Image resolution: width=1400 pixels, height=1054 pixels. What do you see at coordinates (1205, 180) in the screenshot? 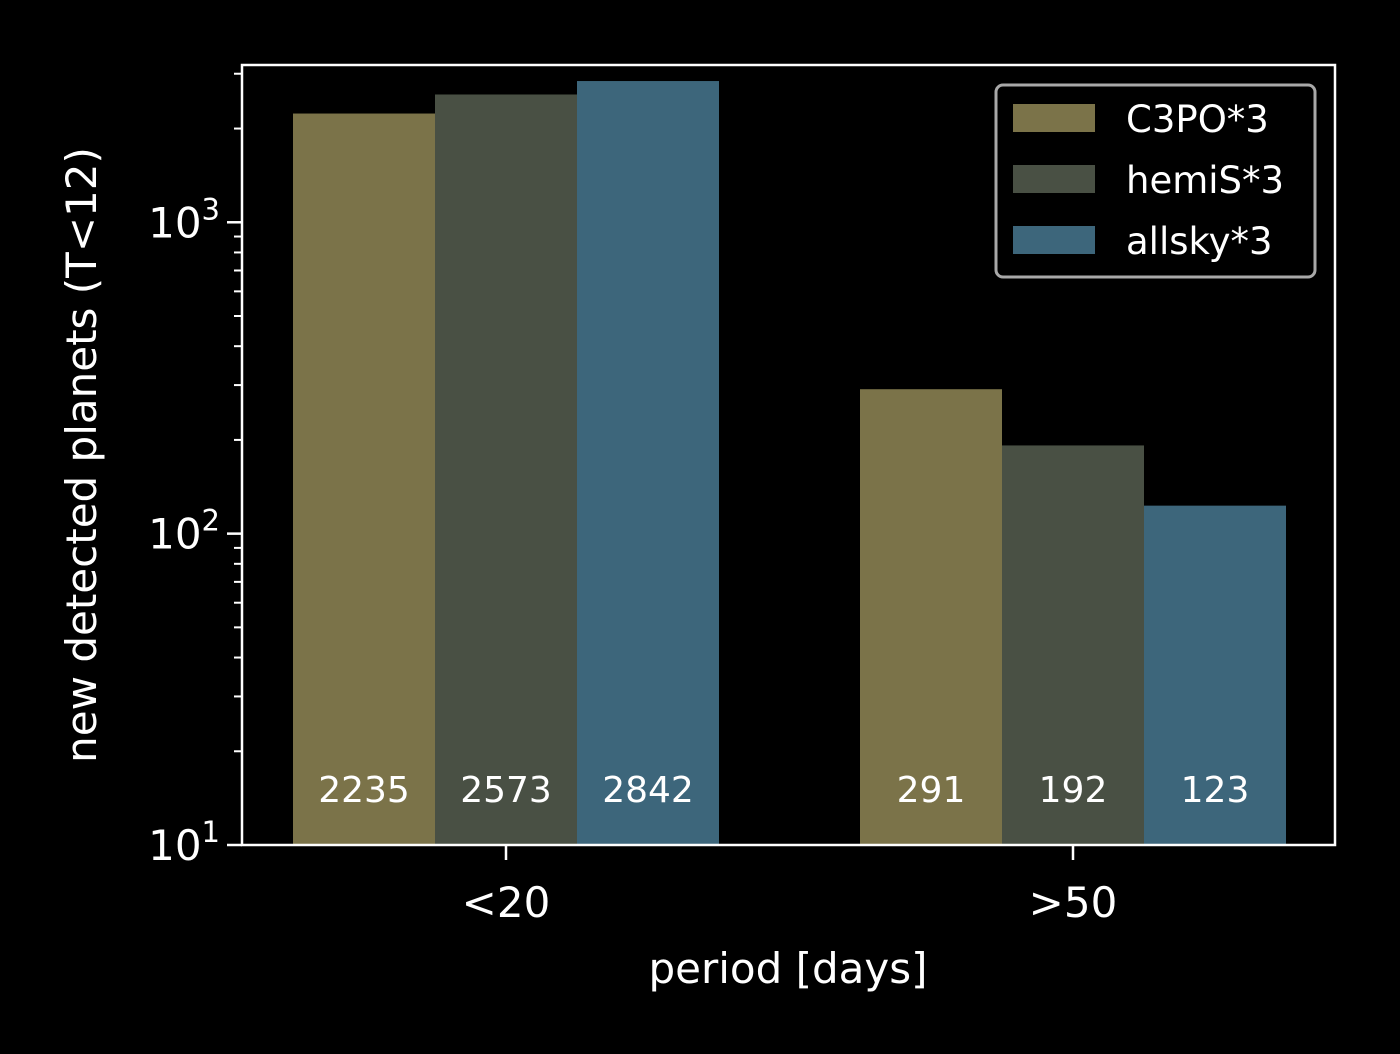
I see `legend-label: hemiS*3` at bounding box center [1205, 180].